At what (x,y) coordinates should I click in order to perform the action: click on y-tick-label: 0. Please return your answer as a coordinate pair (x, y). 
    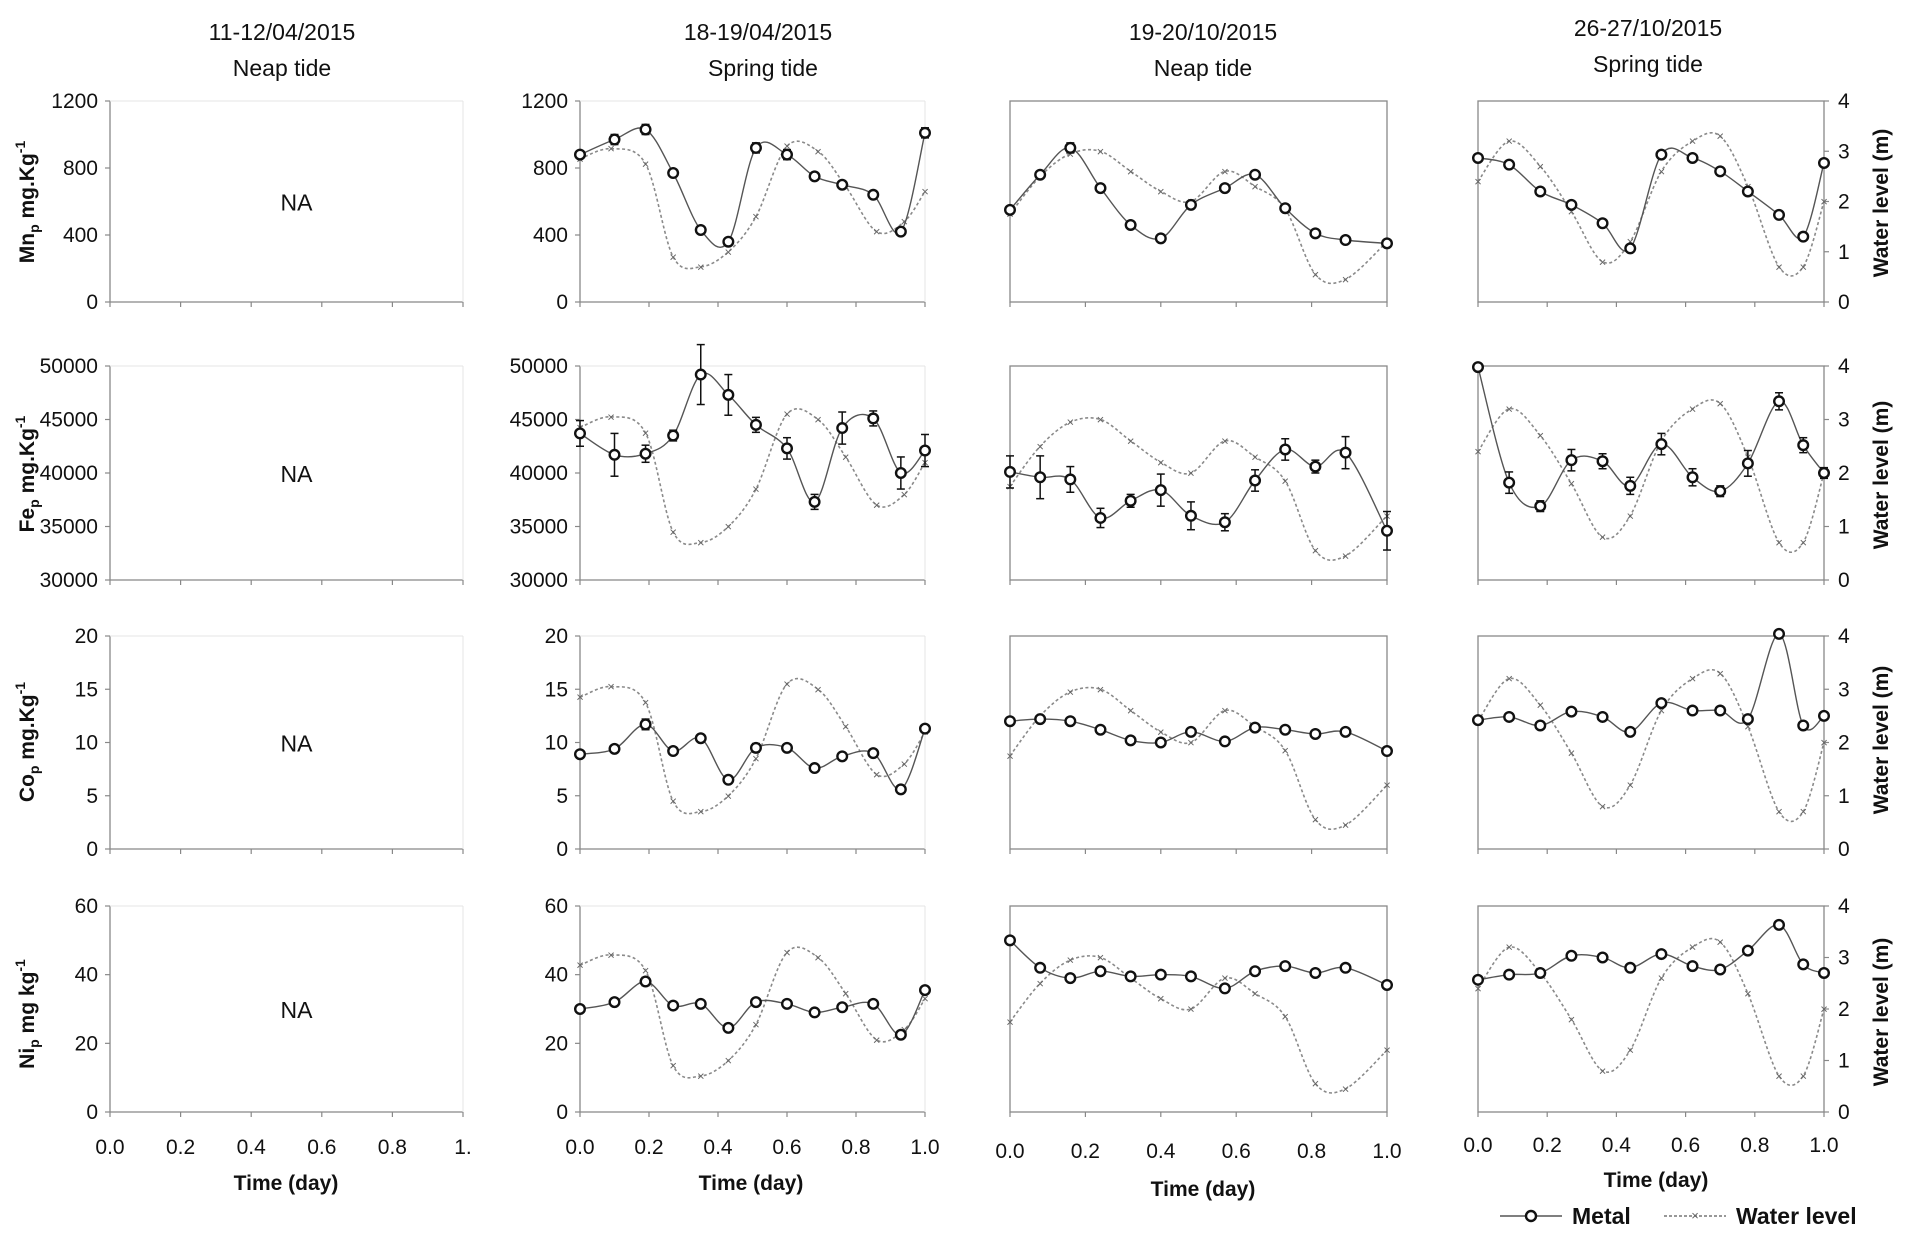
    Looking at the image, I should click on (92, 849).